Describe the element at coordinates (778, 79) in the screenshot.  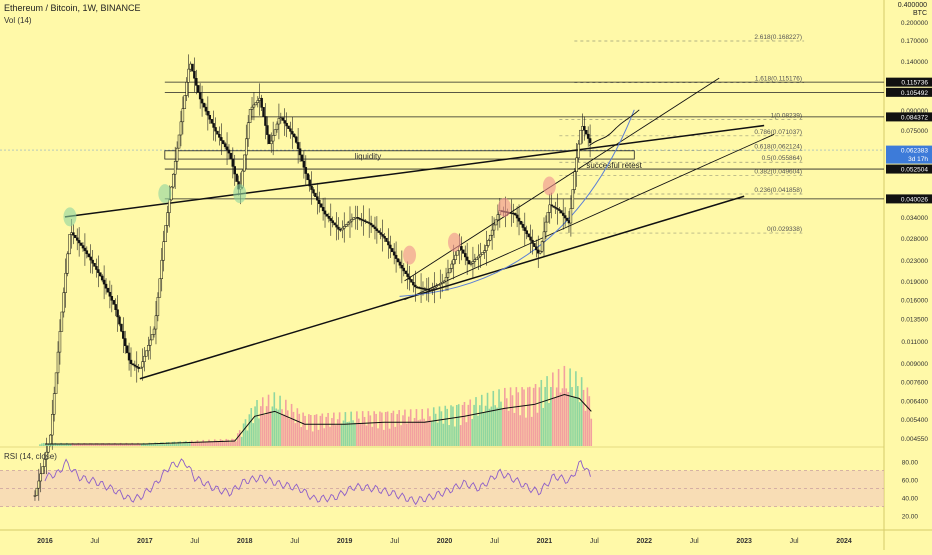
I see `fib-level-label: 1.618(0.115176)` at that location.